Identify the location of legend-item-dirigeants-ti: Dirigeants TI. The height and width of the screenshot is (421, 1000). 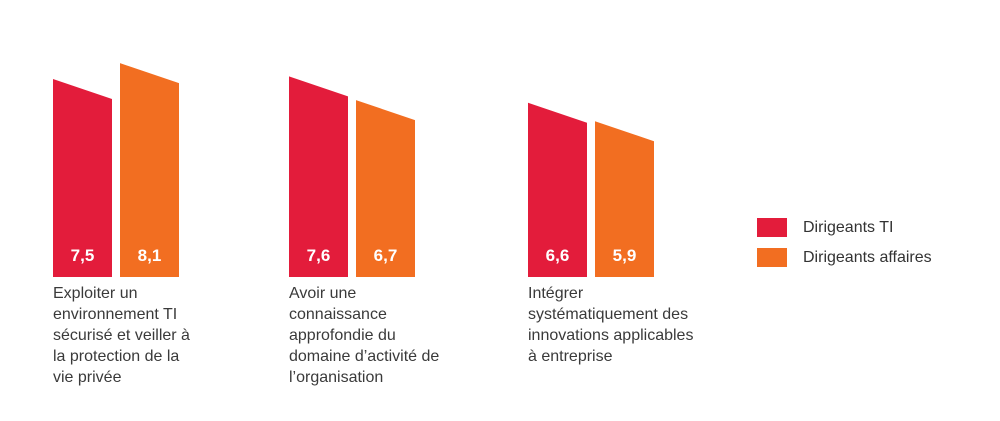
(844, 227).